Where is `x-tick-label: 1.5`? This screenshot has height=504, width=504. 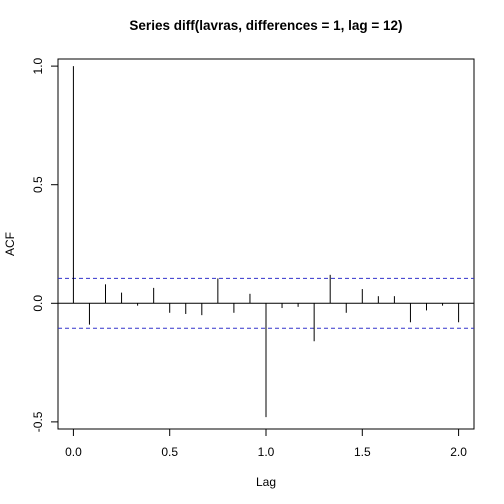 x-tick-label: 1.5 is located at coordinates (362, 452).